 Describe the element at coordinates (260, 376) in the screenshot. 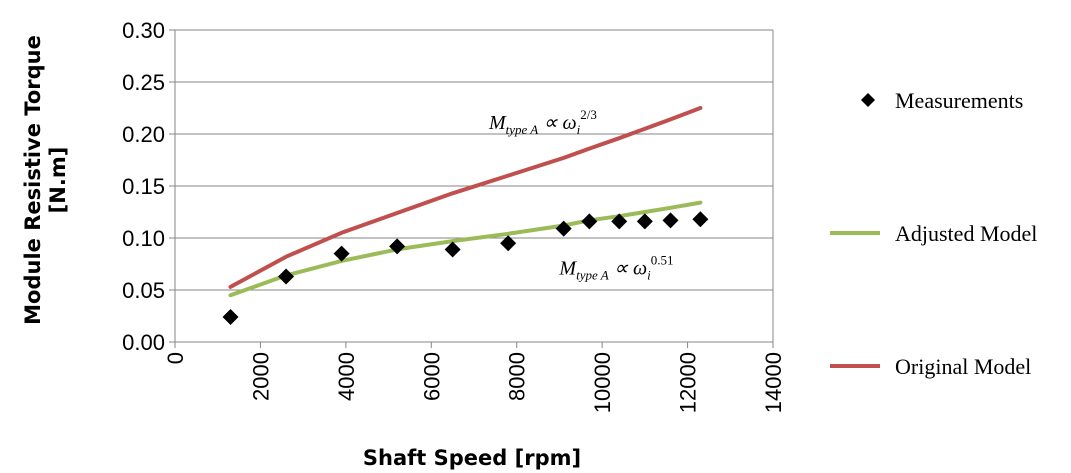

I see `x-tick-label-1: 2000` at that location.